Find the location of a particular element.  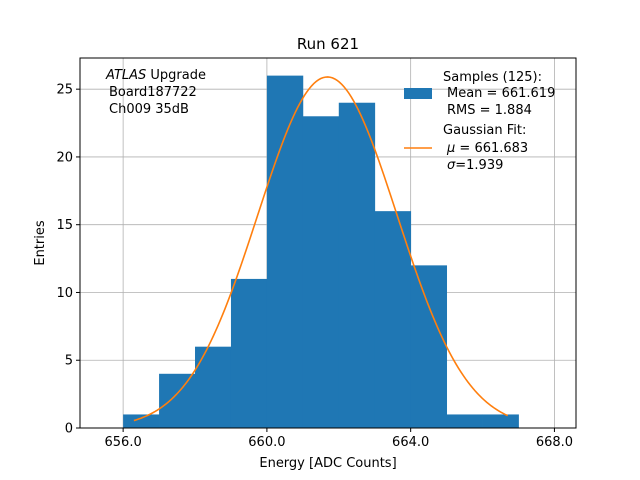

y-tick-label-5: 25 is located at coordinates (64, 90).